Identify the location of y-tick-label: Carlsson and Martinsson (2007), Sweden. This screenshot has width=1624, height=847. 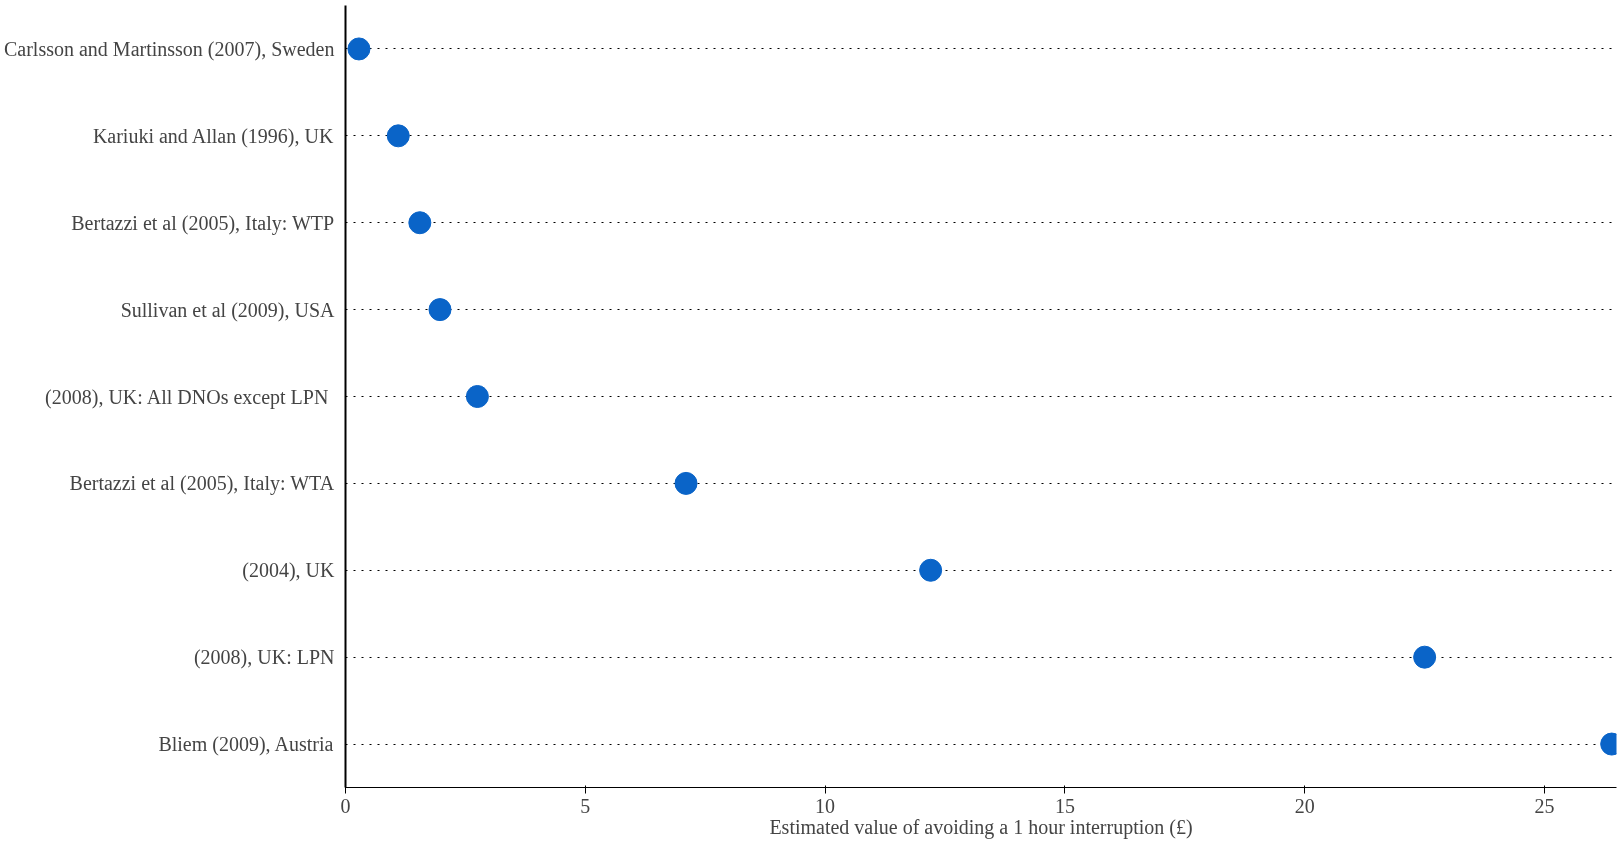
(169, 49).